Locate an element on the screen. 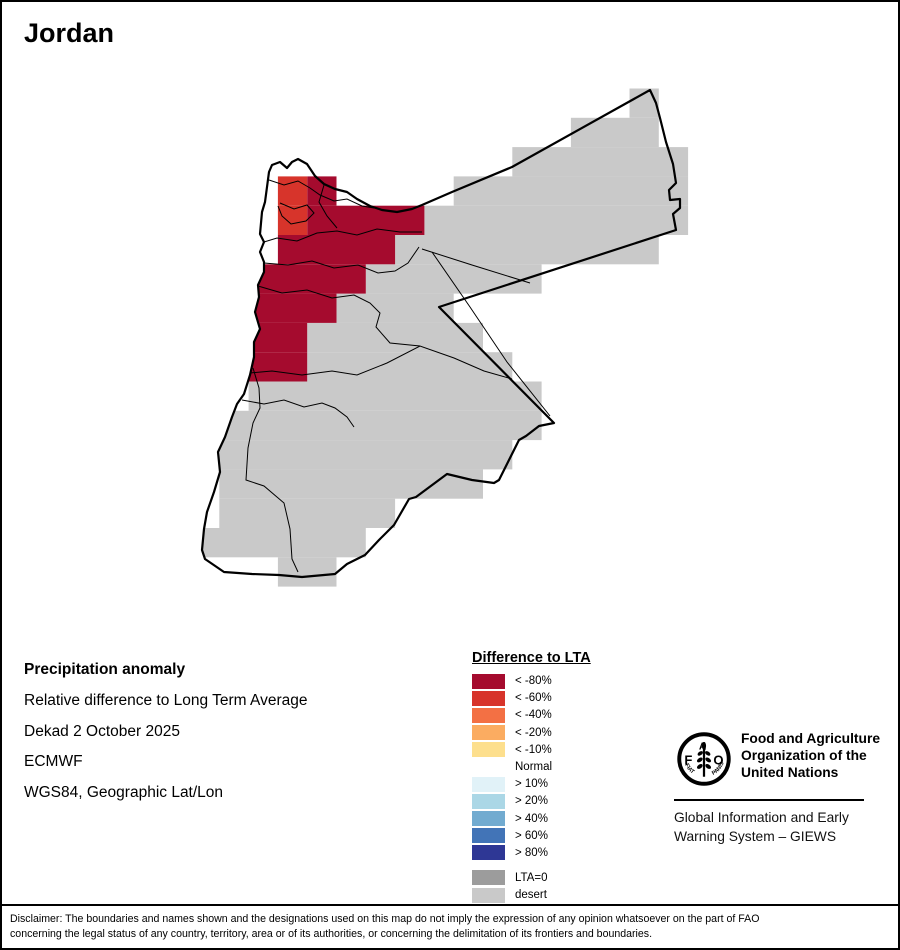 The width and height of the screenshot is (900, 950). legend-row: > 80% is located at coordinates (547, 853).